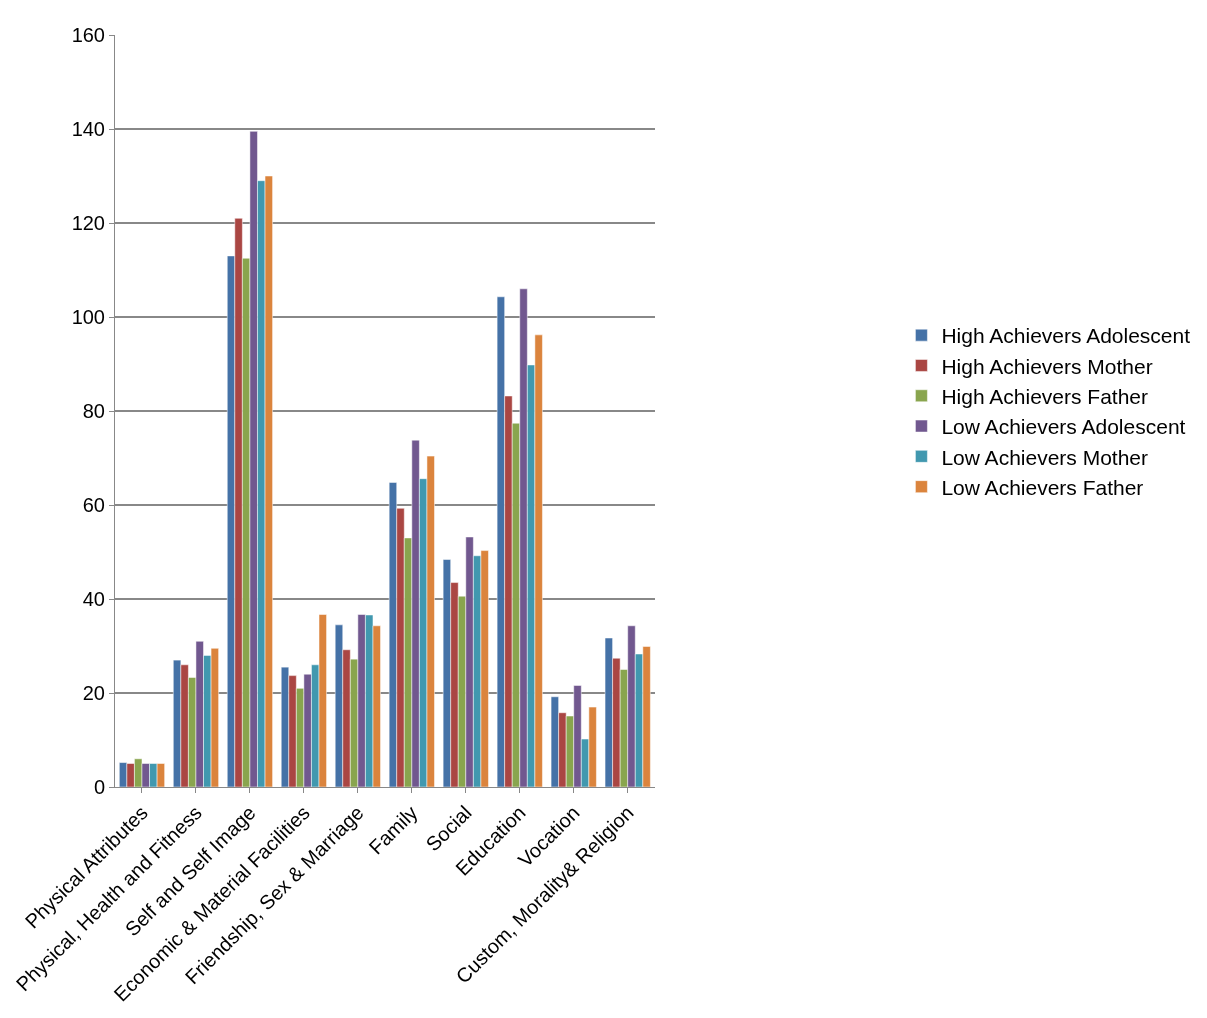 Image resolution: width=1207 pixels, height=1018 pixels. What do you see at coordinates (1042, 487) in the screenshot?
I see `legend-label: Low Achievers Father` at bounding box center [1042, 487].